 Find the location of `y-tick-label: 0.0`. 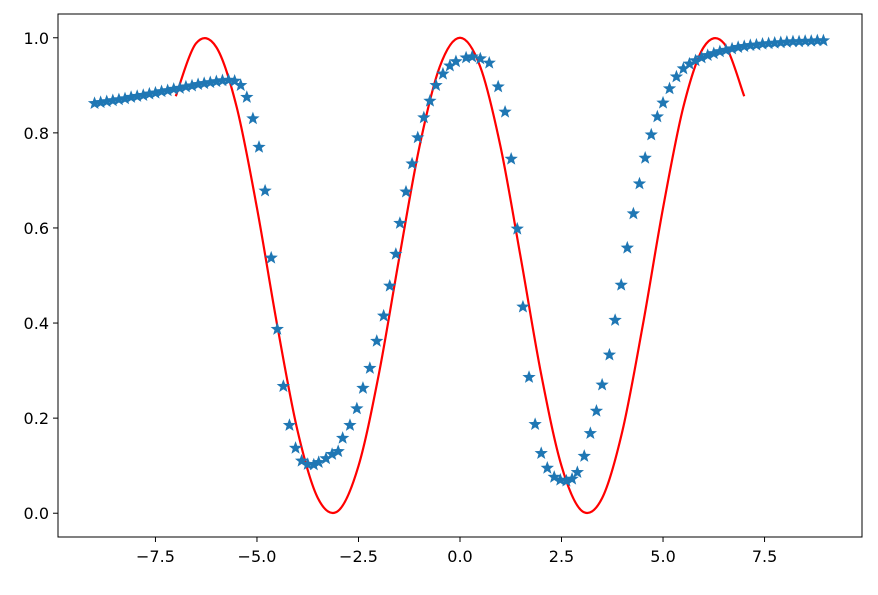

y-tick-label: 0.0 is located at coordinates (36, 513).